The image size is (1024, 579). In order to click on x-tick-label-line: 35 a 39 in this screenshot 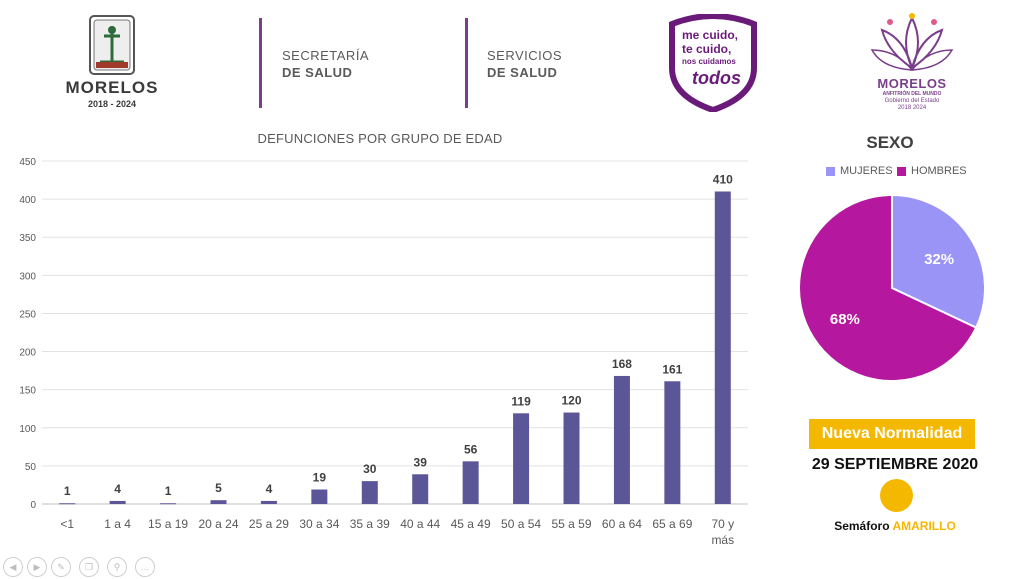, I will do `click(370, 524)`.